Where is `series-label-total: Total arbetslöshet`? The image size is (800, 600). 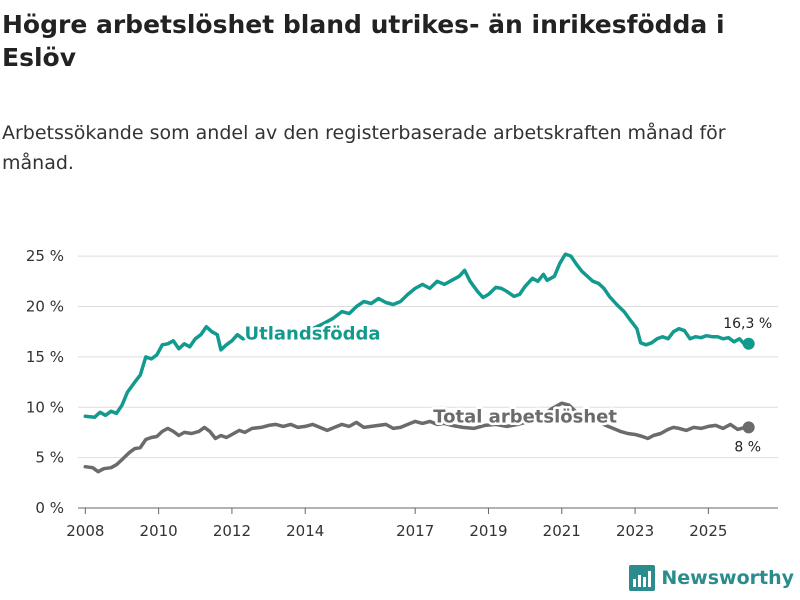
series-label-total: Total arbetslöshet is located at coordinates (525, 416).